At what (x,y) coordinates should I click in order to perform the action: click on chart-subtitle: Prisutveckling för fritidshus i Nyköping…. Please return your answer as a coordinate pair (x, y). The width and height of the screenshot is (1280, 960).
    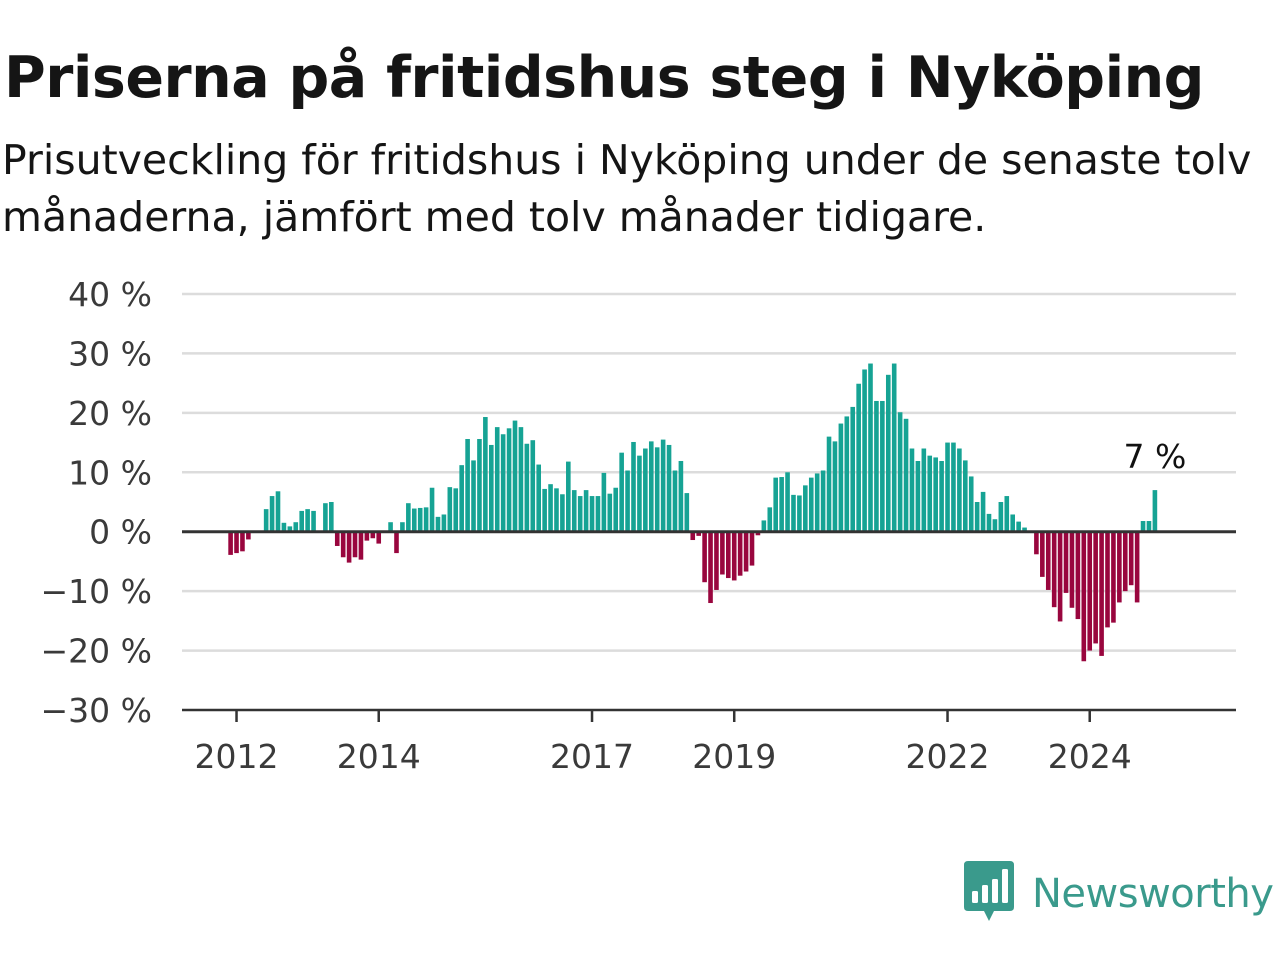
    Looking at the image, I should click on (627, 188).